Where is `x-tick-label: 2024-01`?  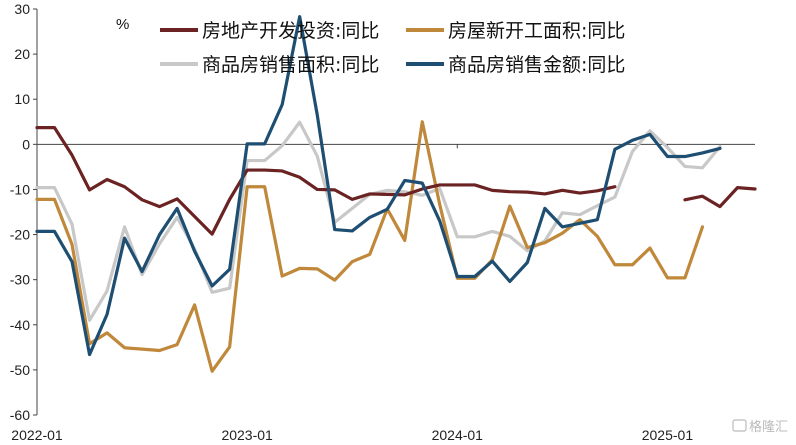
x-tick-label: 2024-01 is located at coordinates (458, 435).